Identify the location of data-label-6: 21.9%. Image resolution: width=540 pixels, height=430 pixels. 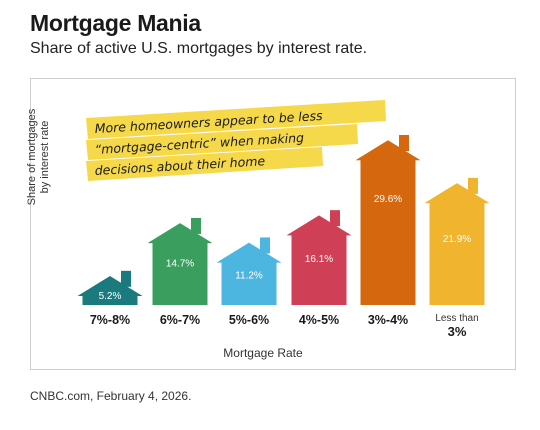
(457, 239).